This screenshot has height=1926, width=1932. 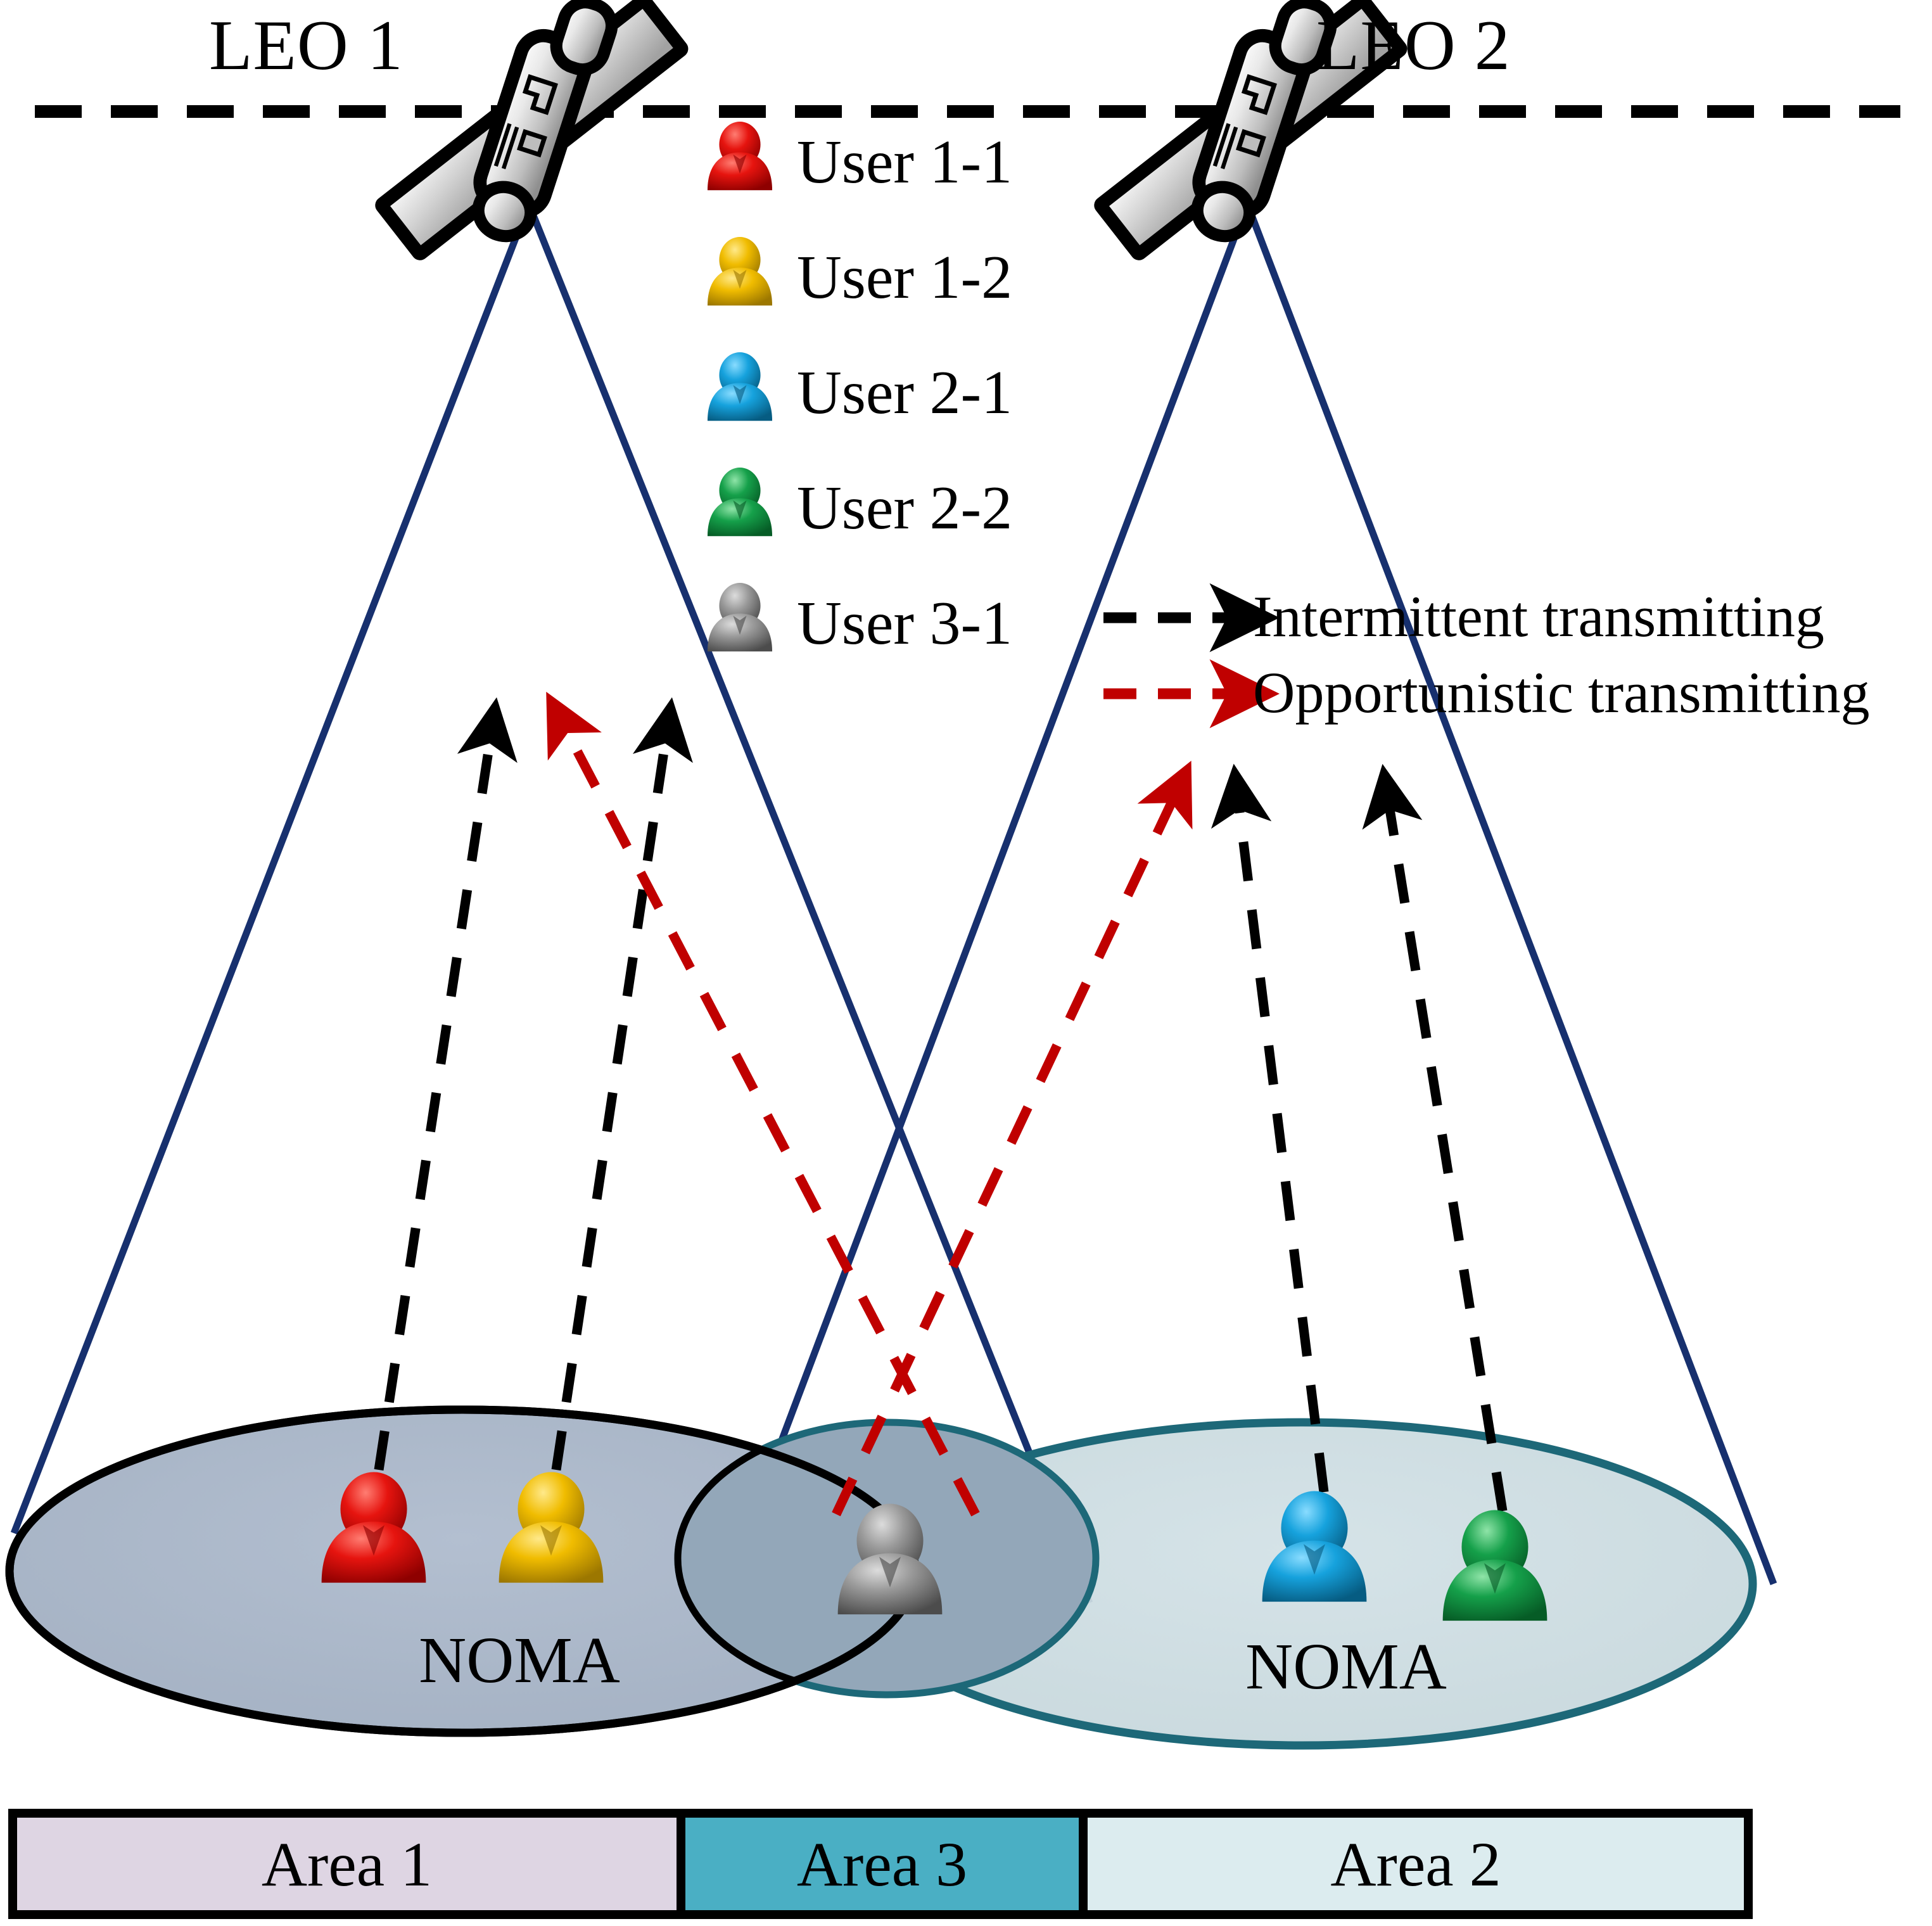 I want to click on leo1-label: LEO 1, so click(x=306, y=46).